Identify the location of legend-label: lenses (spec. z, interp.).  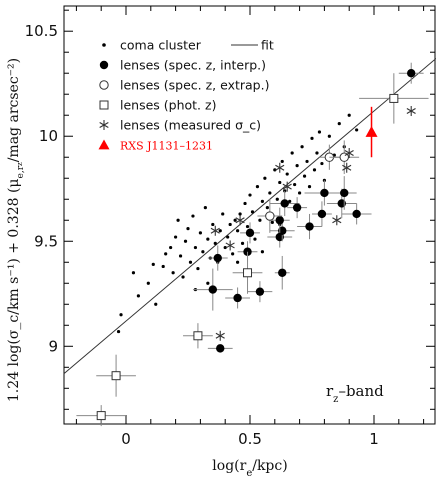
(193, 65).